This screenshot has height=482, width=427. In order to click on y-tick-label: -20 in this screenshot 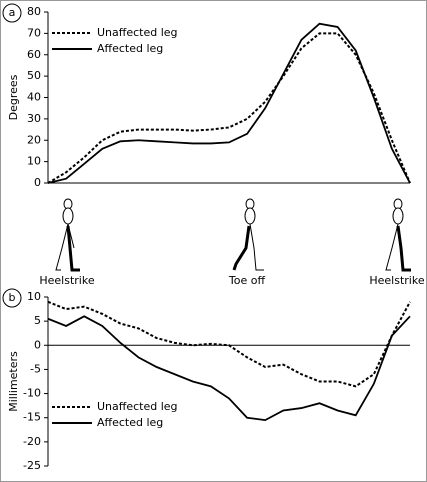, I will do `click(32, 441)`.